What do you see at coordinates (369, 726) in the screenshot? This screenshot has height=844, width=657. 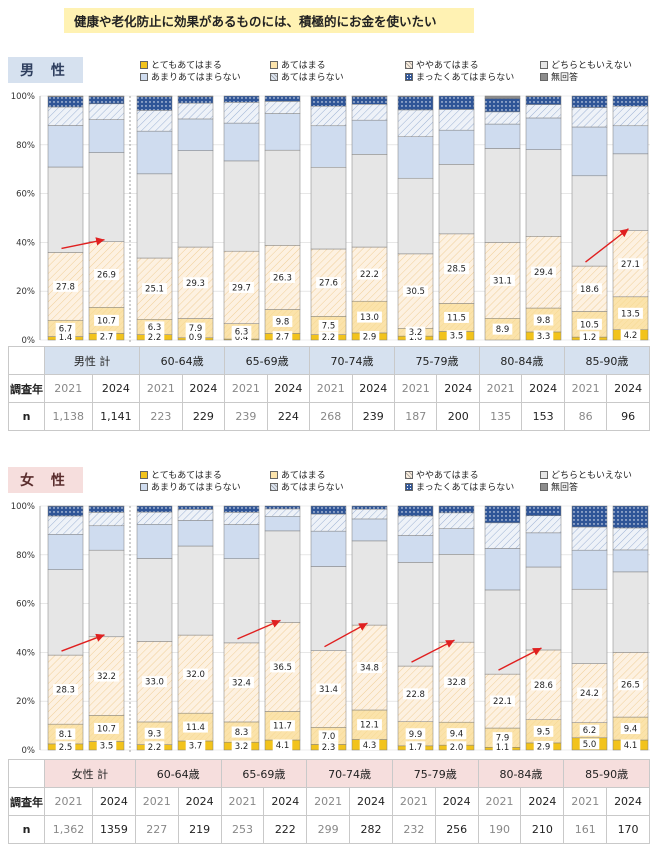 I see `data-label: 12.1` at bounding box center [369, 726].